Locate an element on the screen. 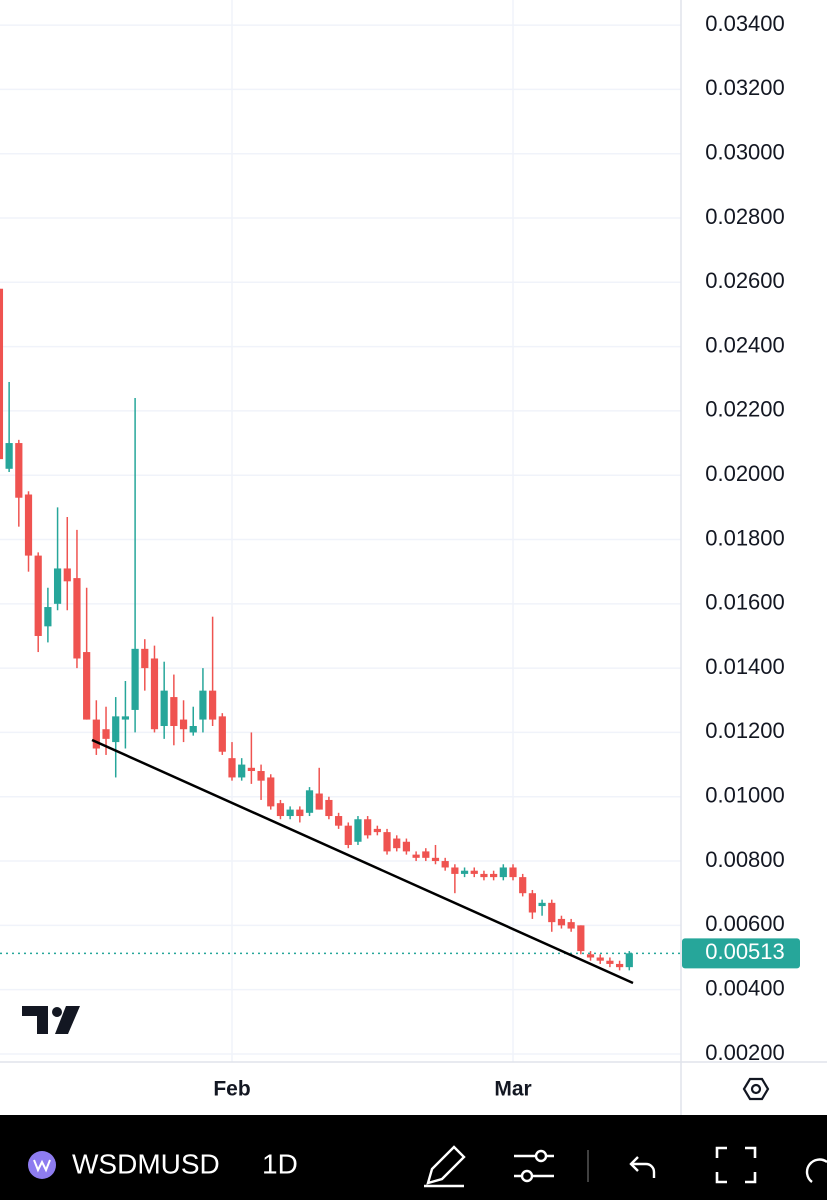  y-tick-label: 0.02800 is located at coordinates (745, 216).